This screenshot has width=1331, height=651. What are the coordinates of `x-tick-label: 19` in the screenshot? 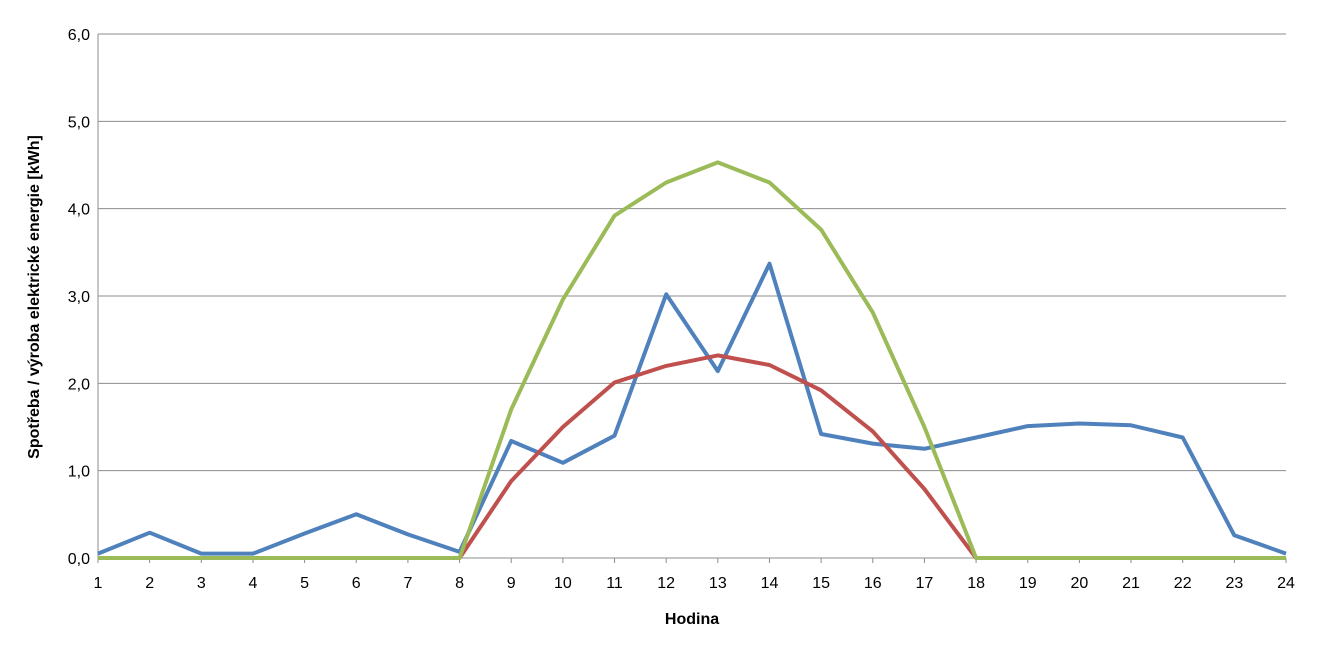 It's located at (1028, 583).